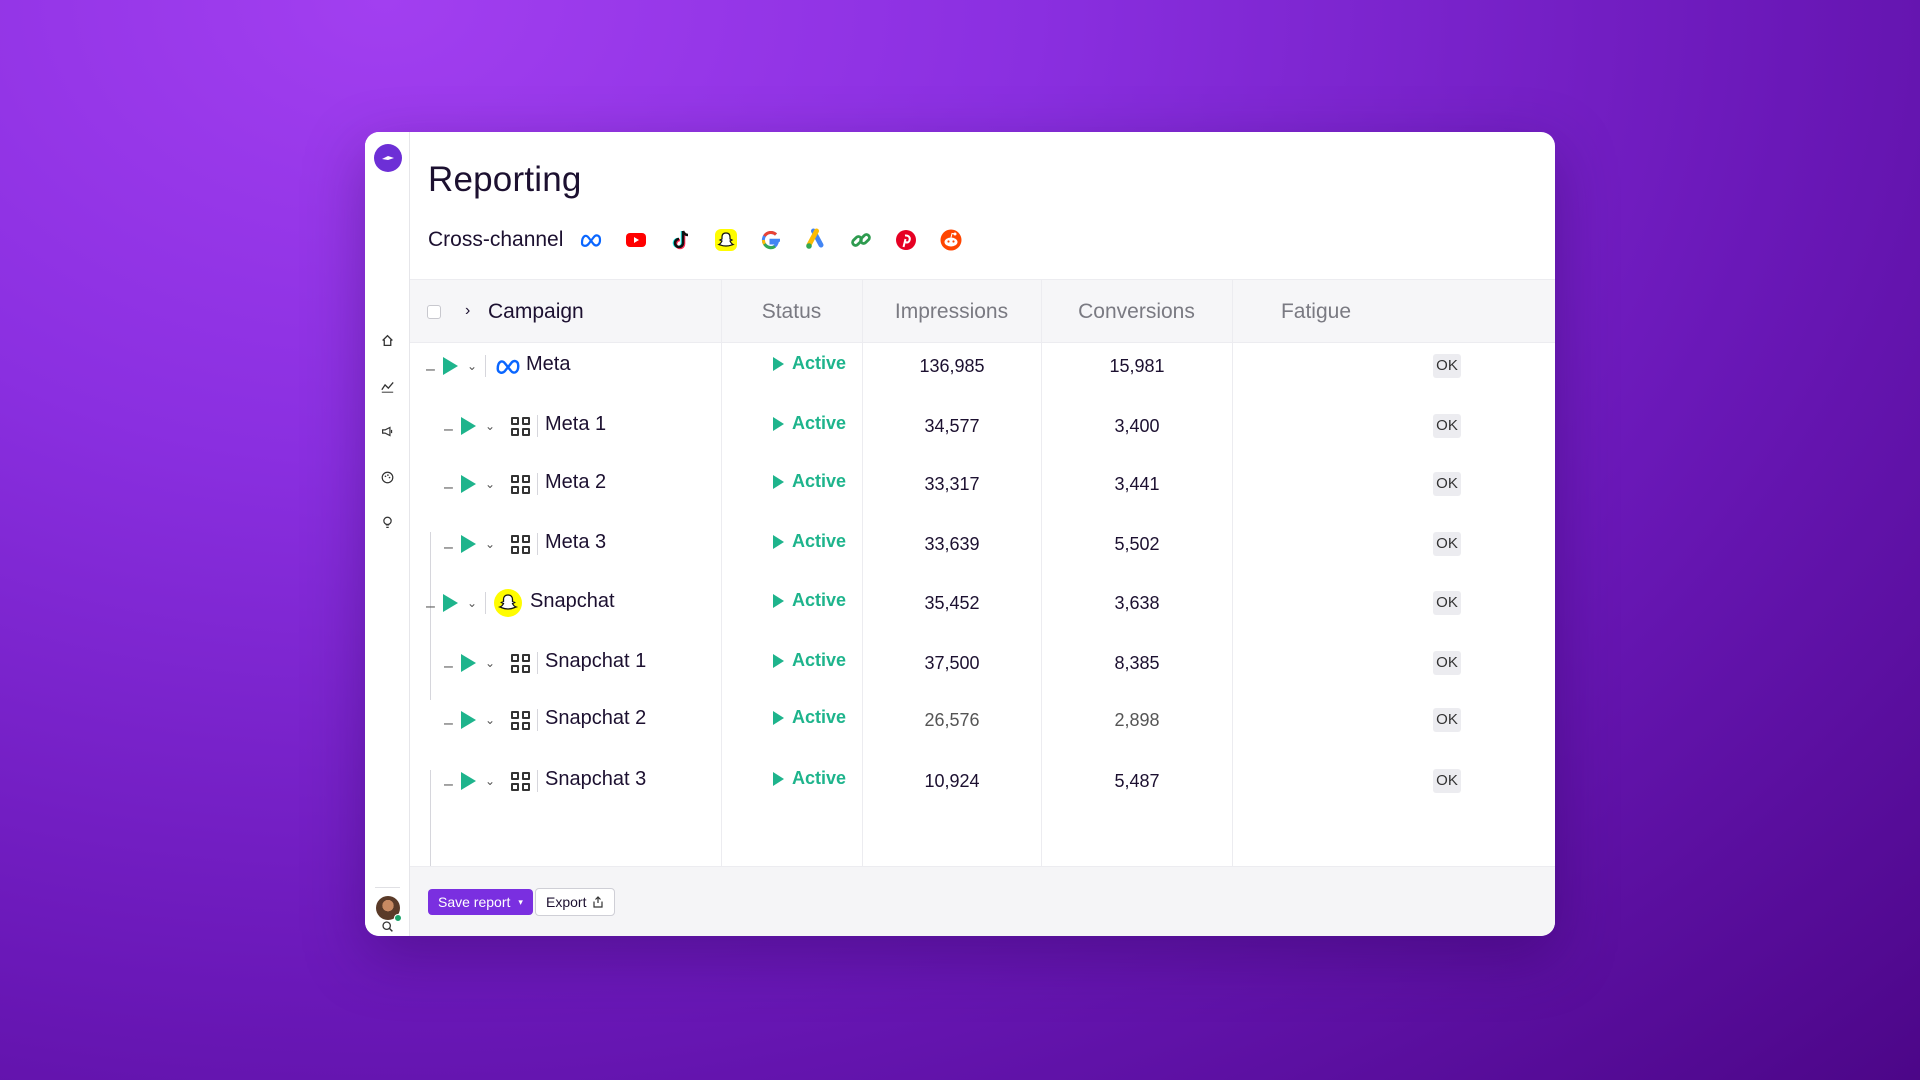 The width and height of the screenshot is (1920, 1080). What do you see at coordinates (576, 482) in the screenshot?
I see `row-name: Meta 2` at bounding box center [576, 482].